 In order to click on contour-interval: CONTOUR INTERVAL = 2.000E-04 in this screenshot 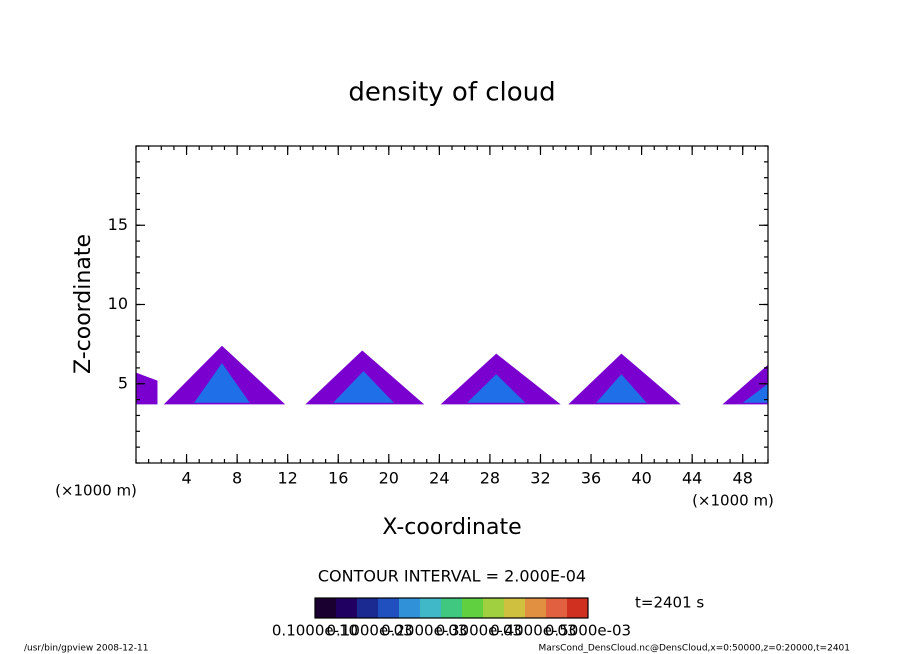, I will do `click(452, 576)`.